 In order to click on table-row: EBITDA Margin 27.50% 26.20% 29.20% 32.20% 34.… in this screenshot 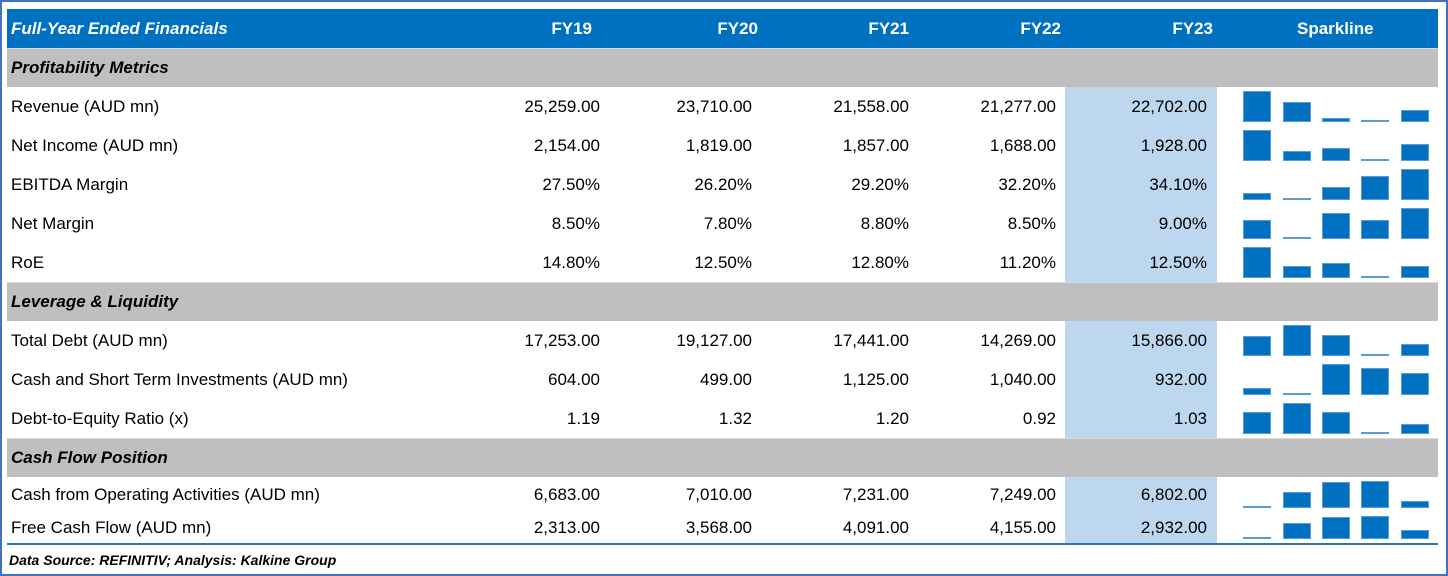, I will do `click(722, 184)`.